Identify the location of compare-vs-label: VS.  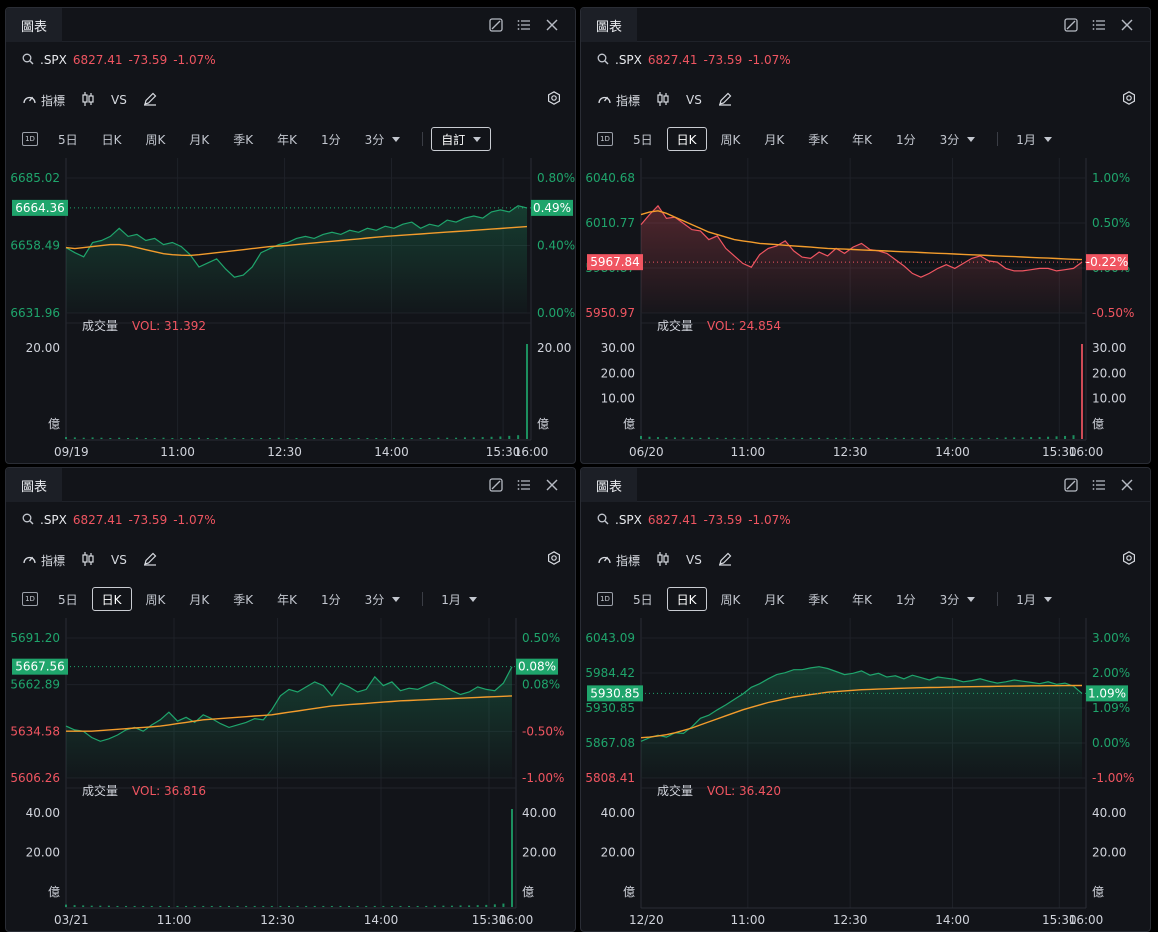
(694, 100).